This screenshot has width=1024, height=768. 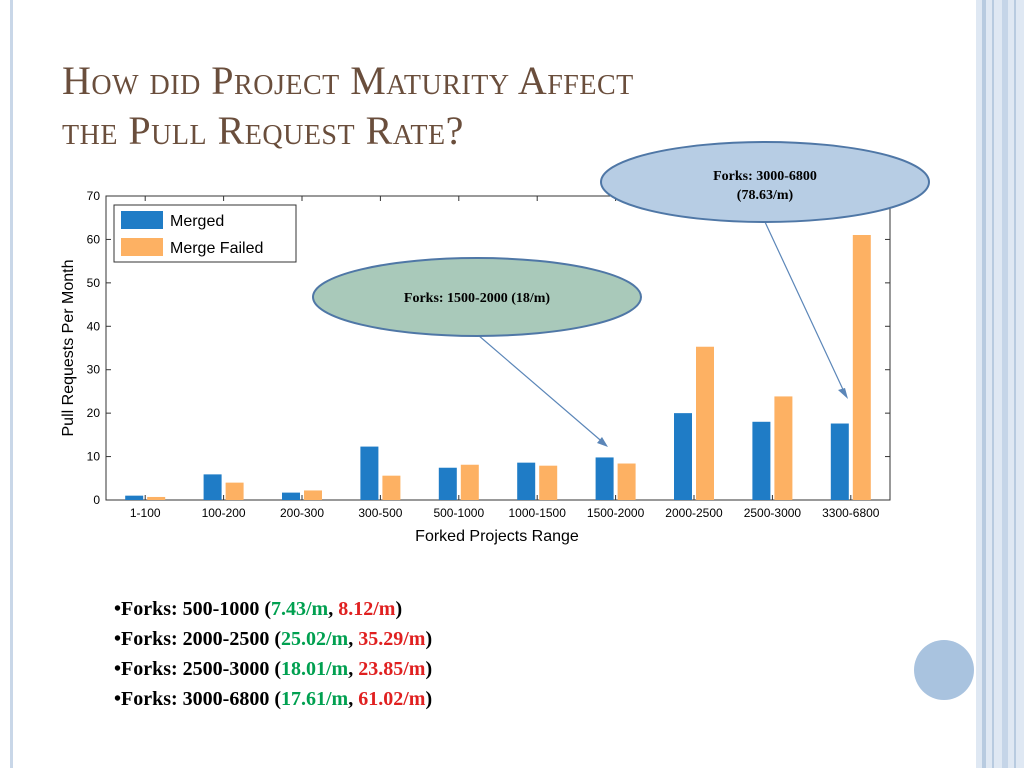 I want to click on right-decorative-band, so click(x=1000, y=384).